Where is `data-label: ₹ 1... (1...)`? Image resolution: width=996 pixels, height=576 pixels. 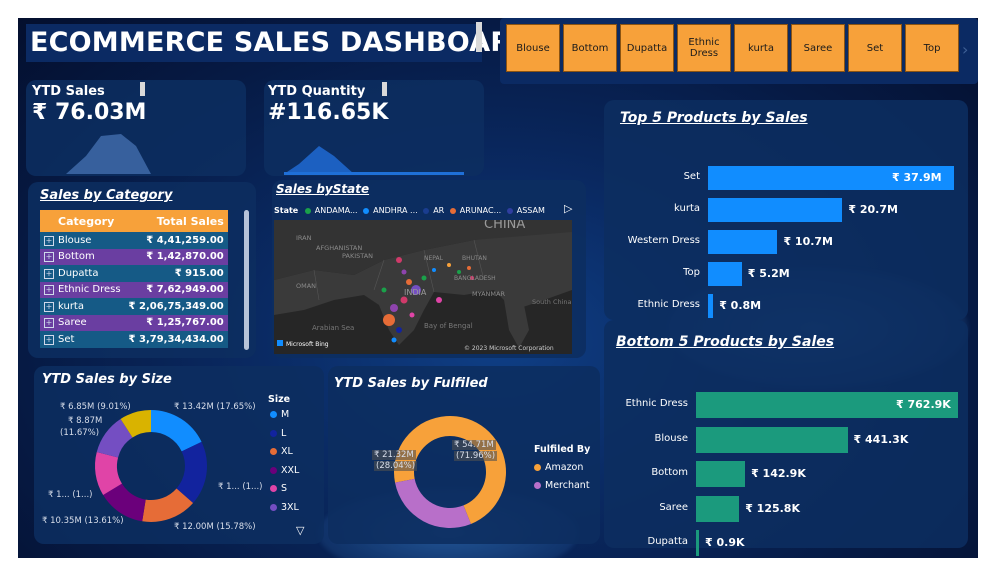 data-label: ₹ 1... (1...) is located at coordinates (70, 495).